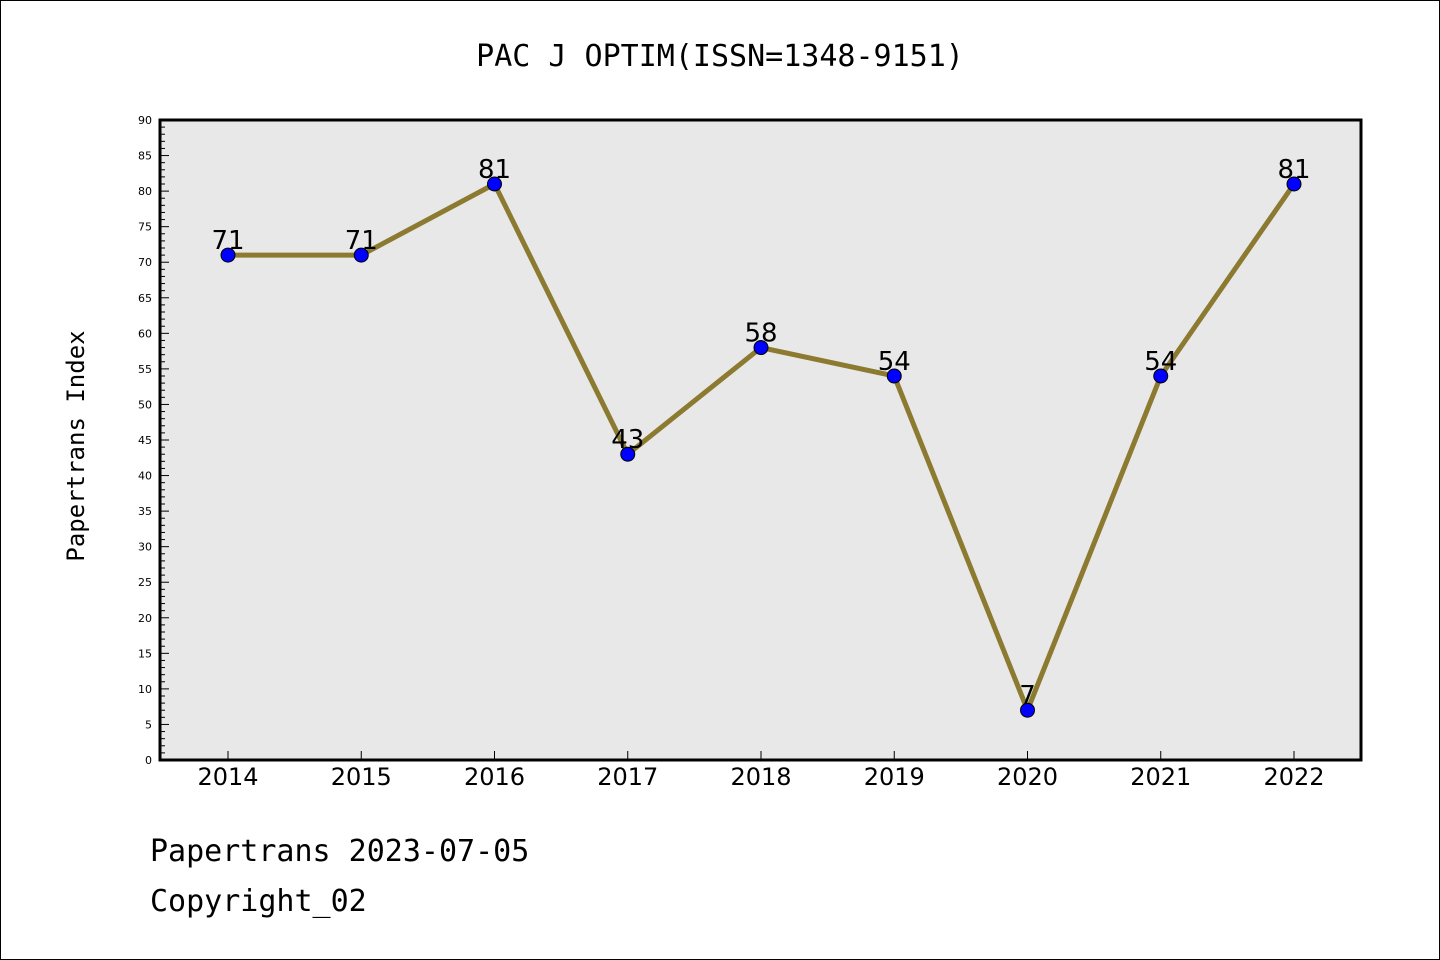 The height and width of the screenshot is (960, 1440). I want to click on x-tick-label: 2018, so click(760, 777).